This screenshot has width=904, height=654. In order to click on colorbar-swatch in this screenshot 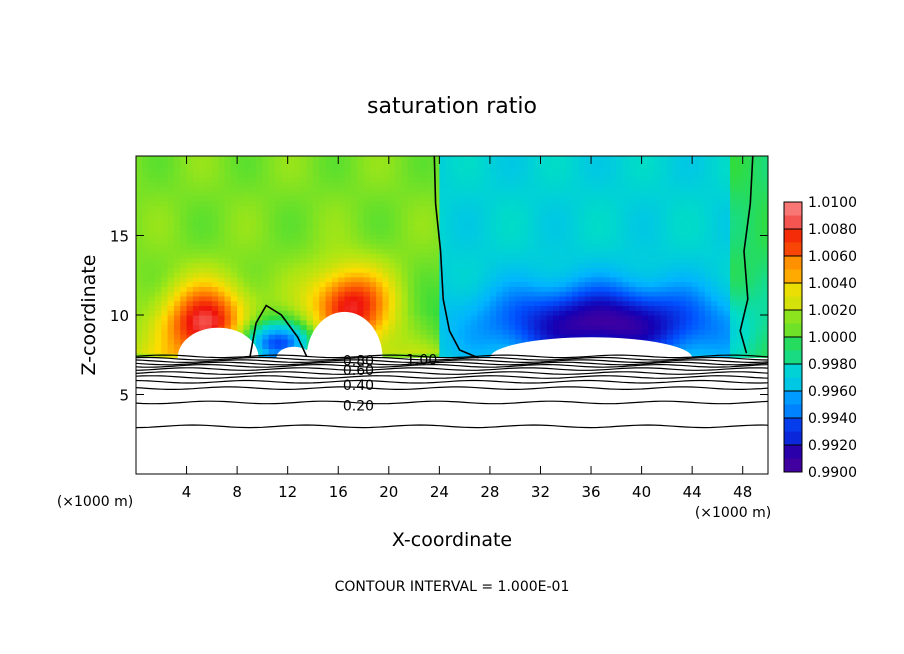, I will do `click(793, 357)`.